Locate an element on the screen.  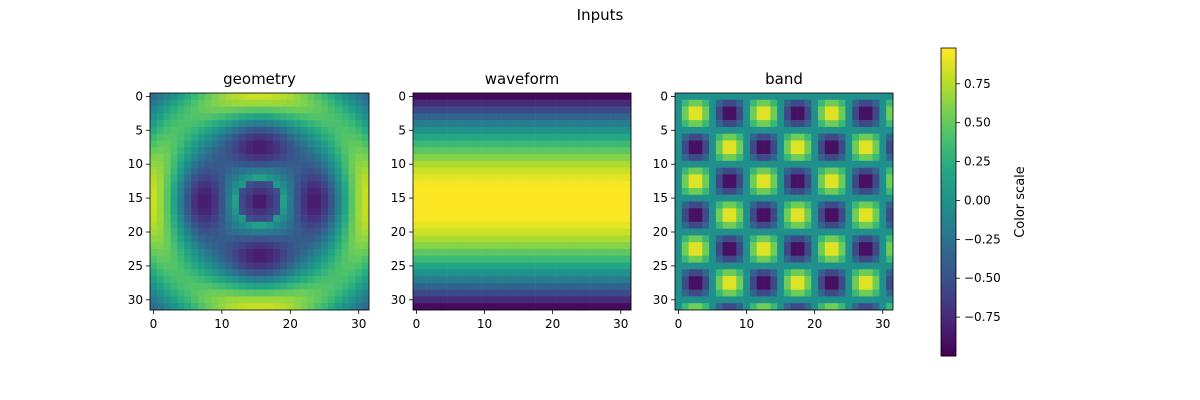
y-tick-label: 15 is located at coordinates (135, 198).